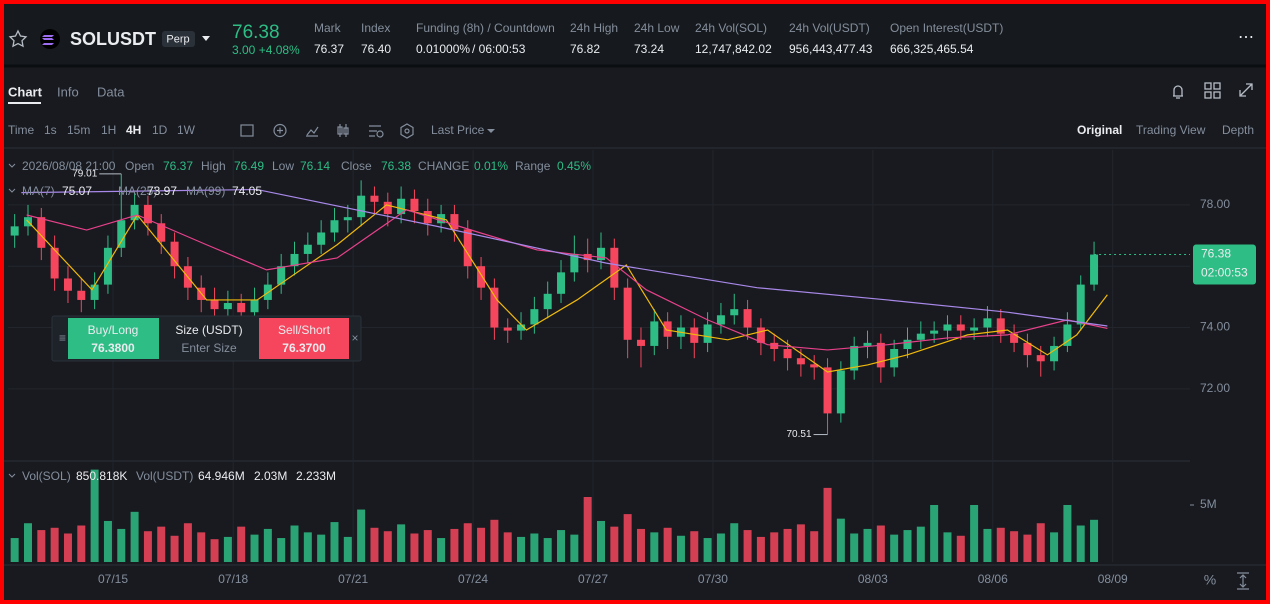  Describe the element at coordinates (186, 130) in the screenshot. I see `interval: 1W` at that location.